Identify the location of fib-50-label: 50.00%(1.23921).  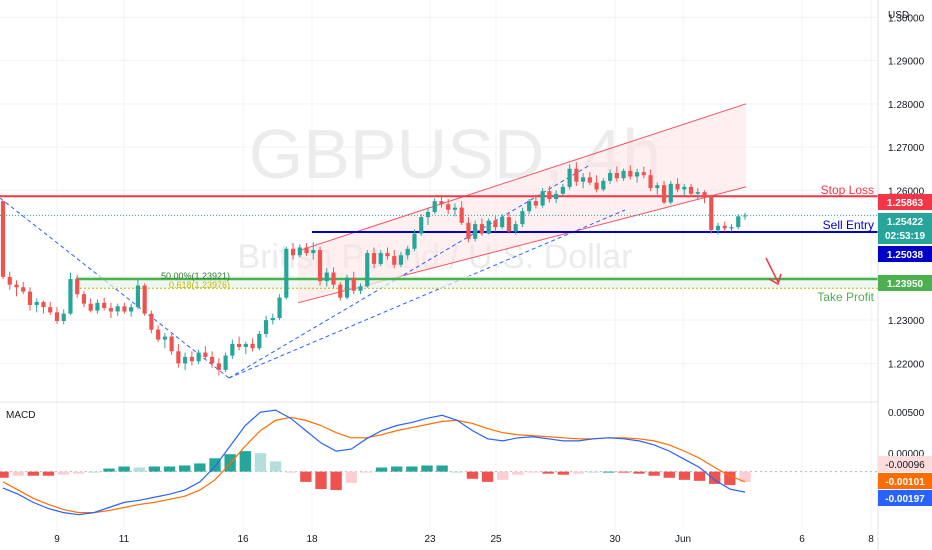
(195, 276).